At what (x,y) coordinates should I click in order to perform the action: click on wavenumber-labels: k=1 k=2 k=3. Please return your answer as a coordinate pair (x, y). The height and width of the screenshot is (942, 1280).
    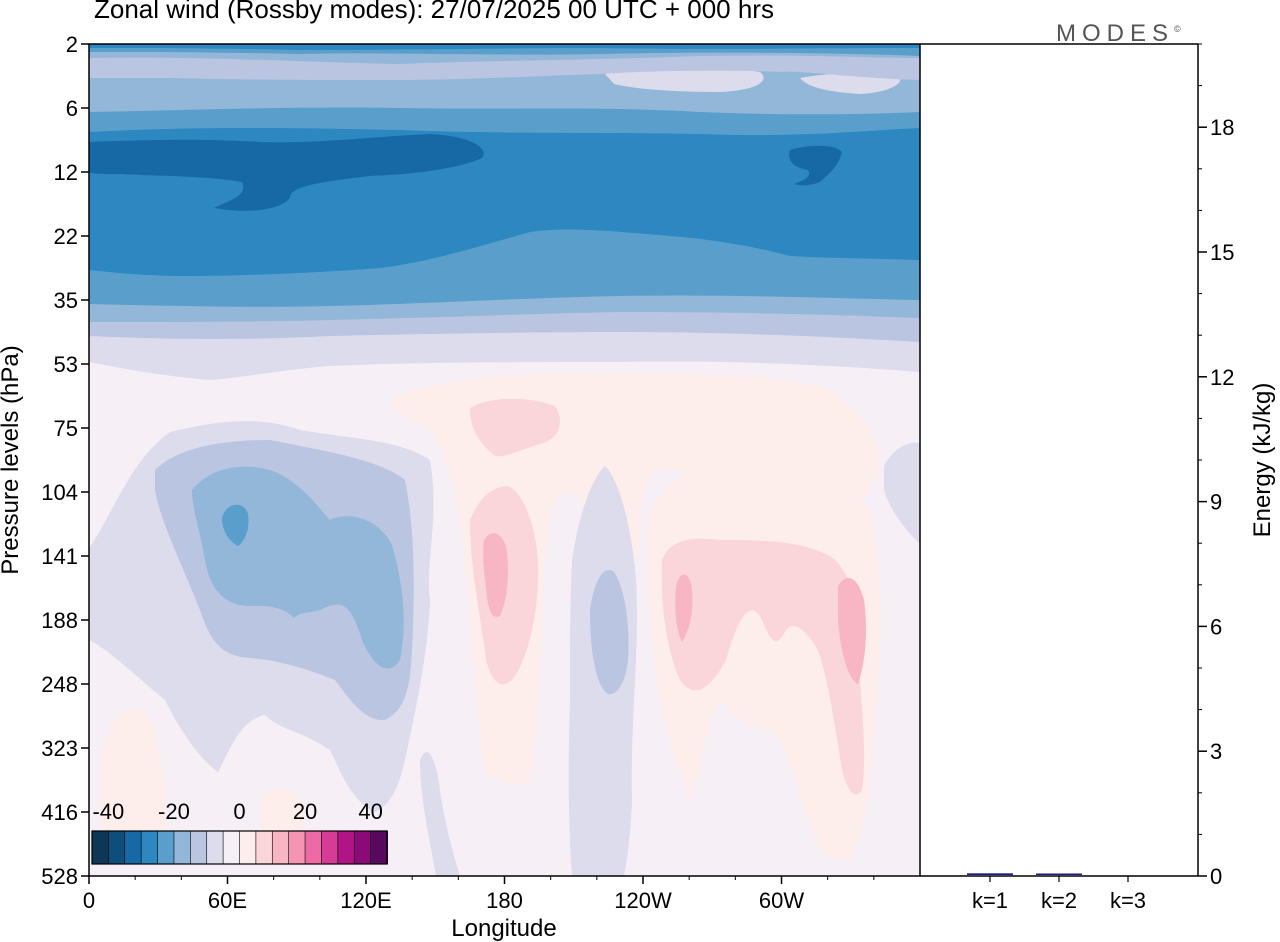
    Looking at the image, I should click on (1059, 894).